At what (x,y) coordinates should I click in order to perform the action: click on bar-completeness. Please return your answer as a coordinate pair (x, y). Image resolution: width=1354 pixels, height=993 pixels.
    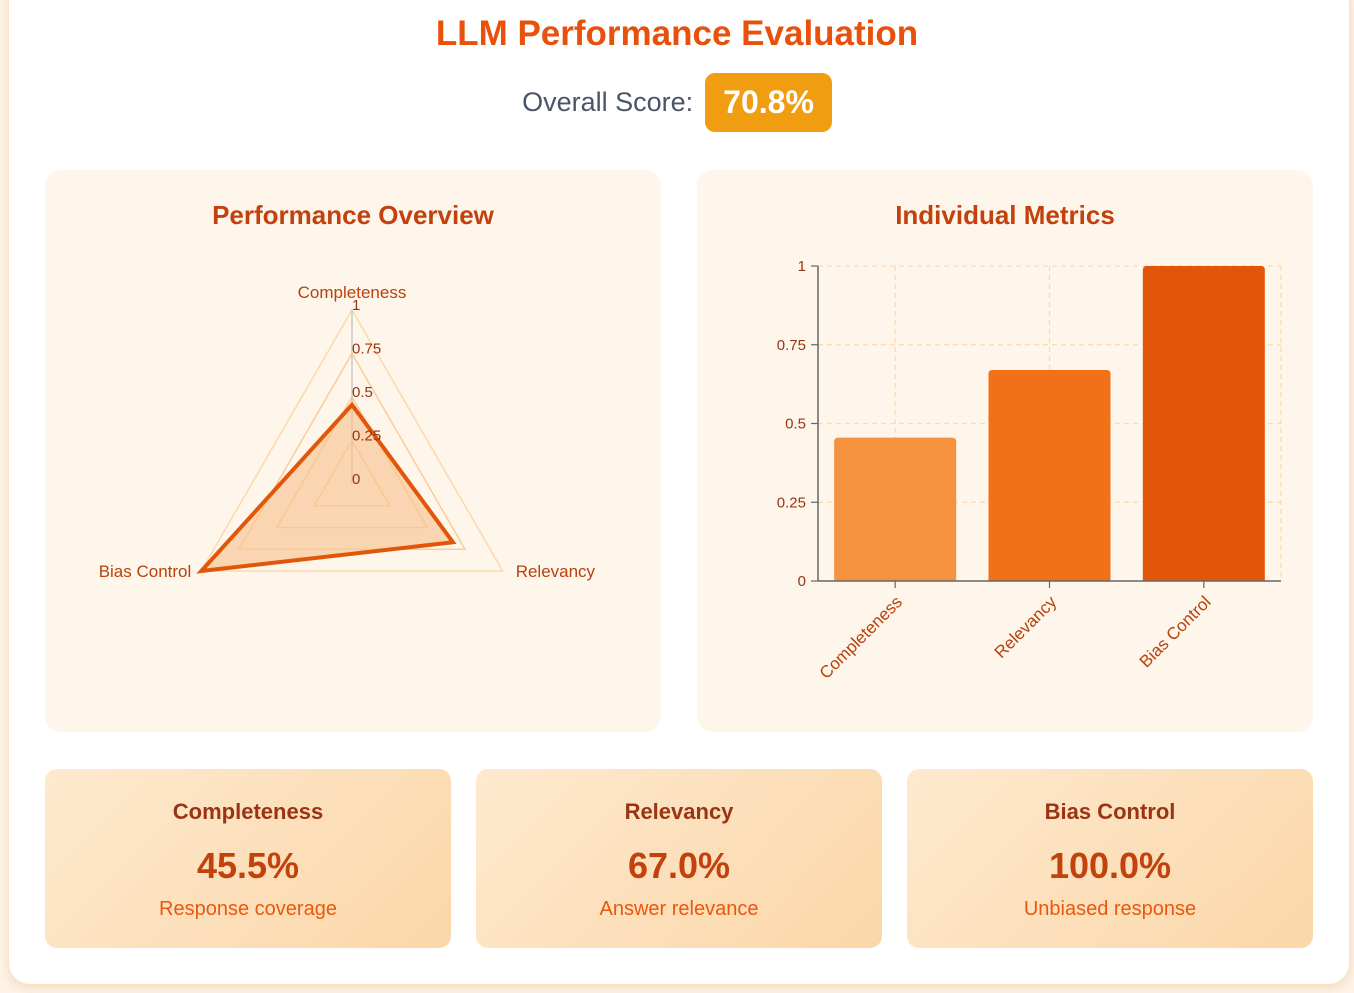
    Looking at the image, I should click on (895, 509).